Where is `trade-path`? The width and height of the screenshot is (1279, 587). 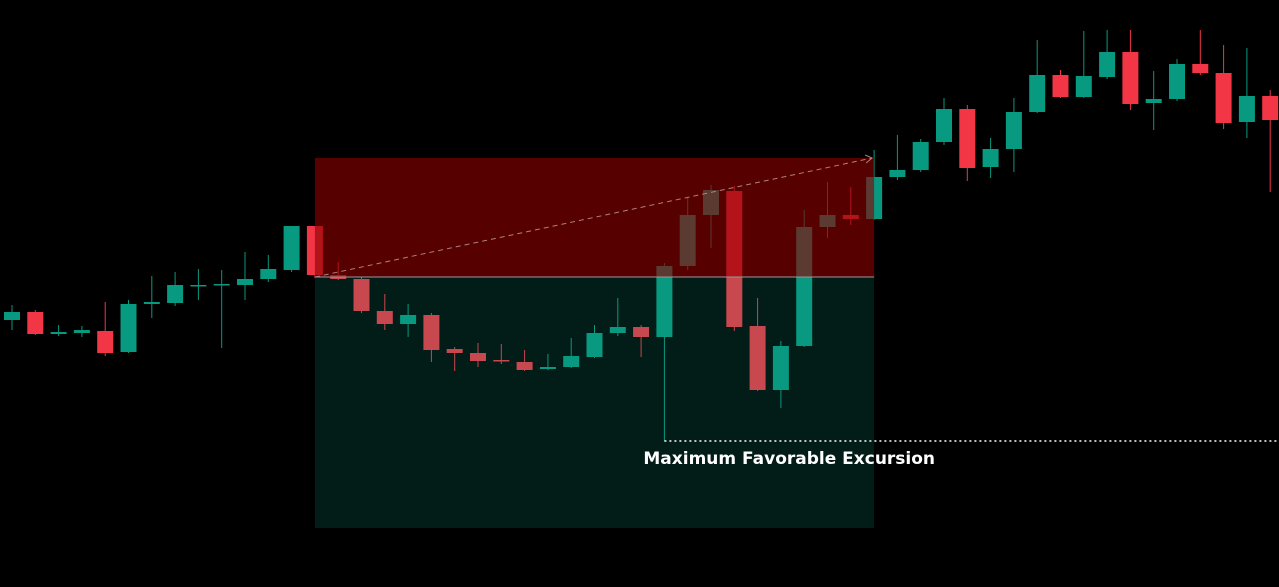 trade-path is located at coordinates (593, 217).